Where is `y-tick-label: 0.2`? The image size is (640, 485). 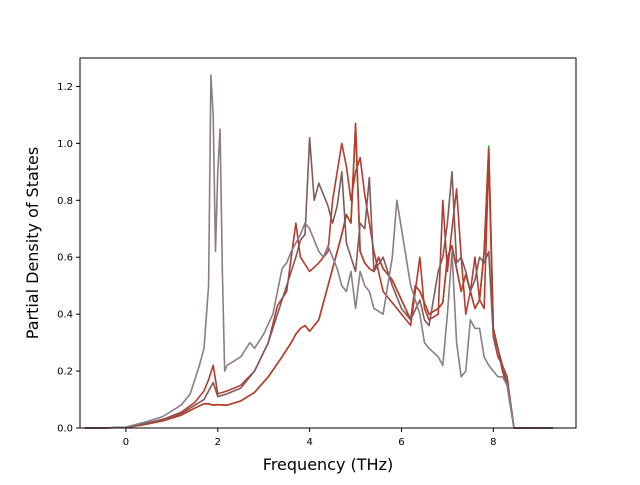 y-tick-label: 0.2 is located at coordinates (65, 372).